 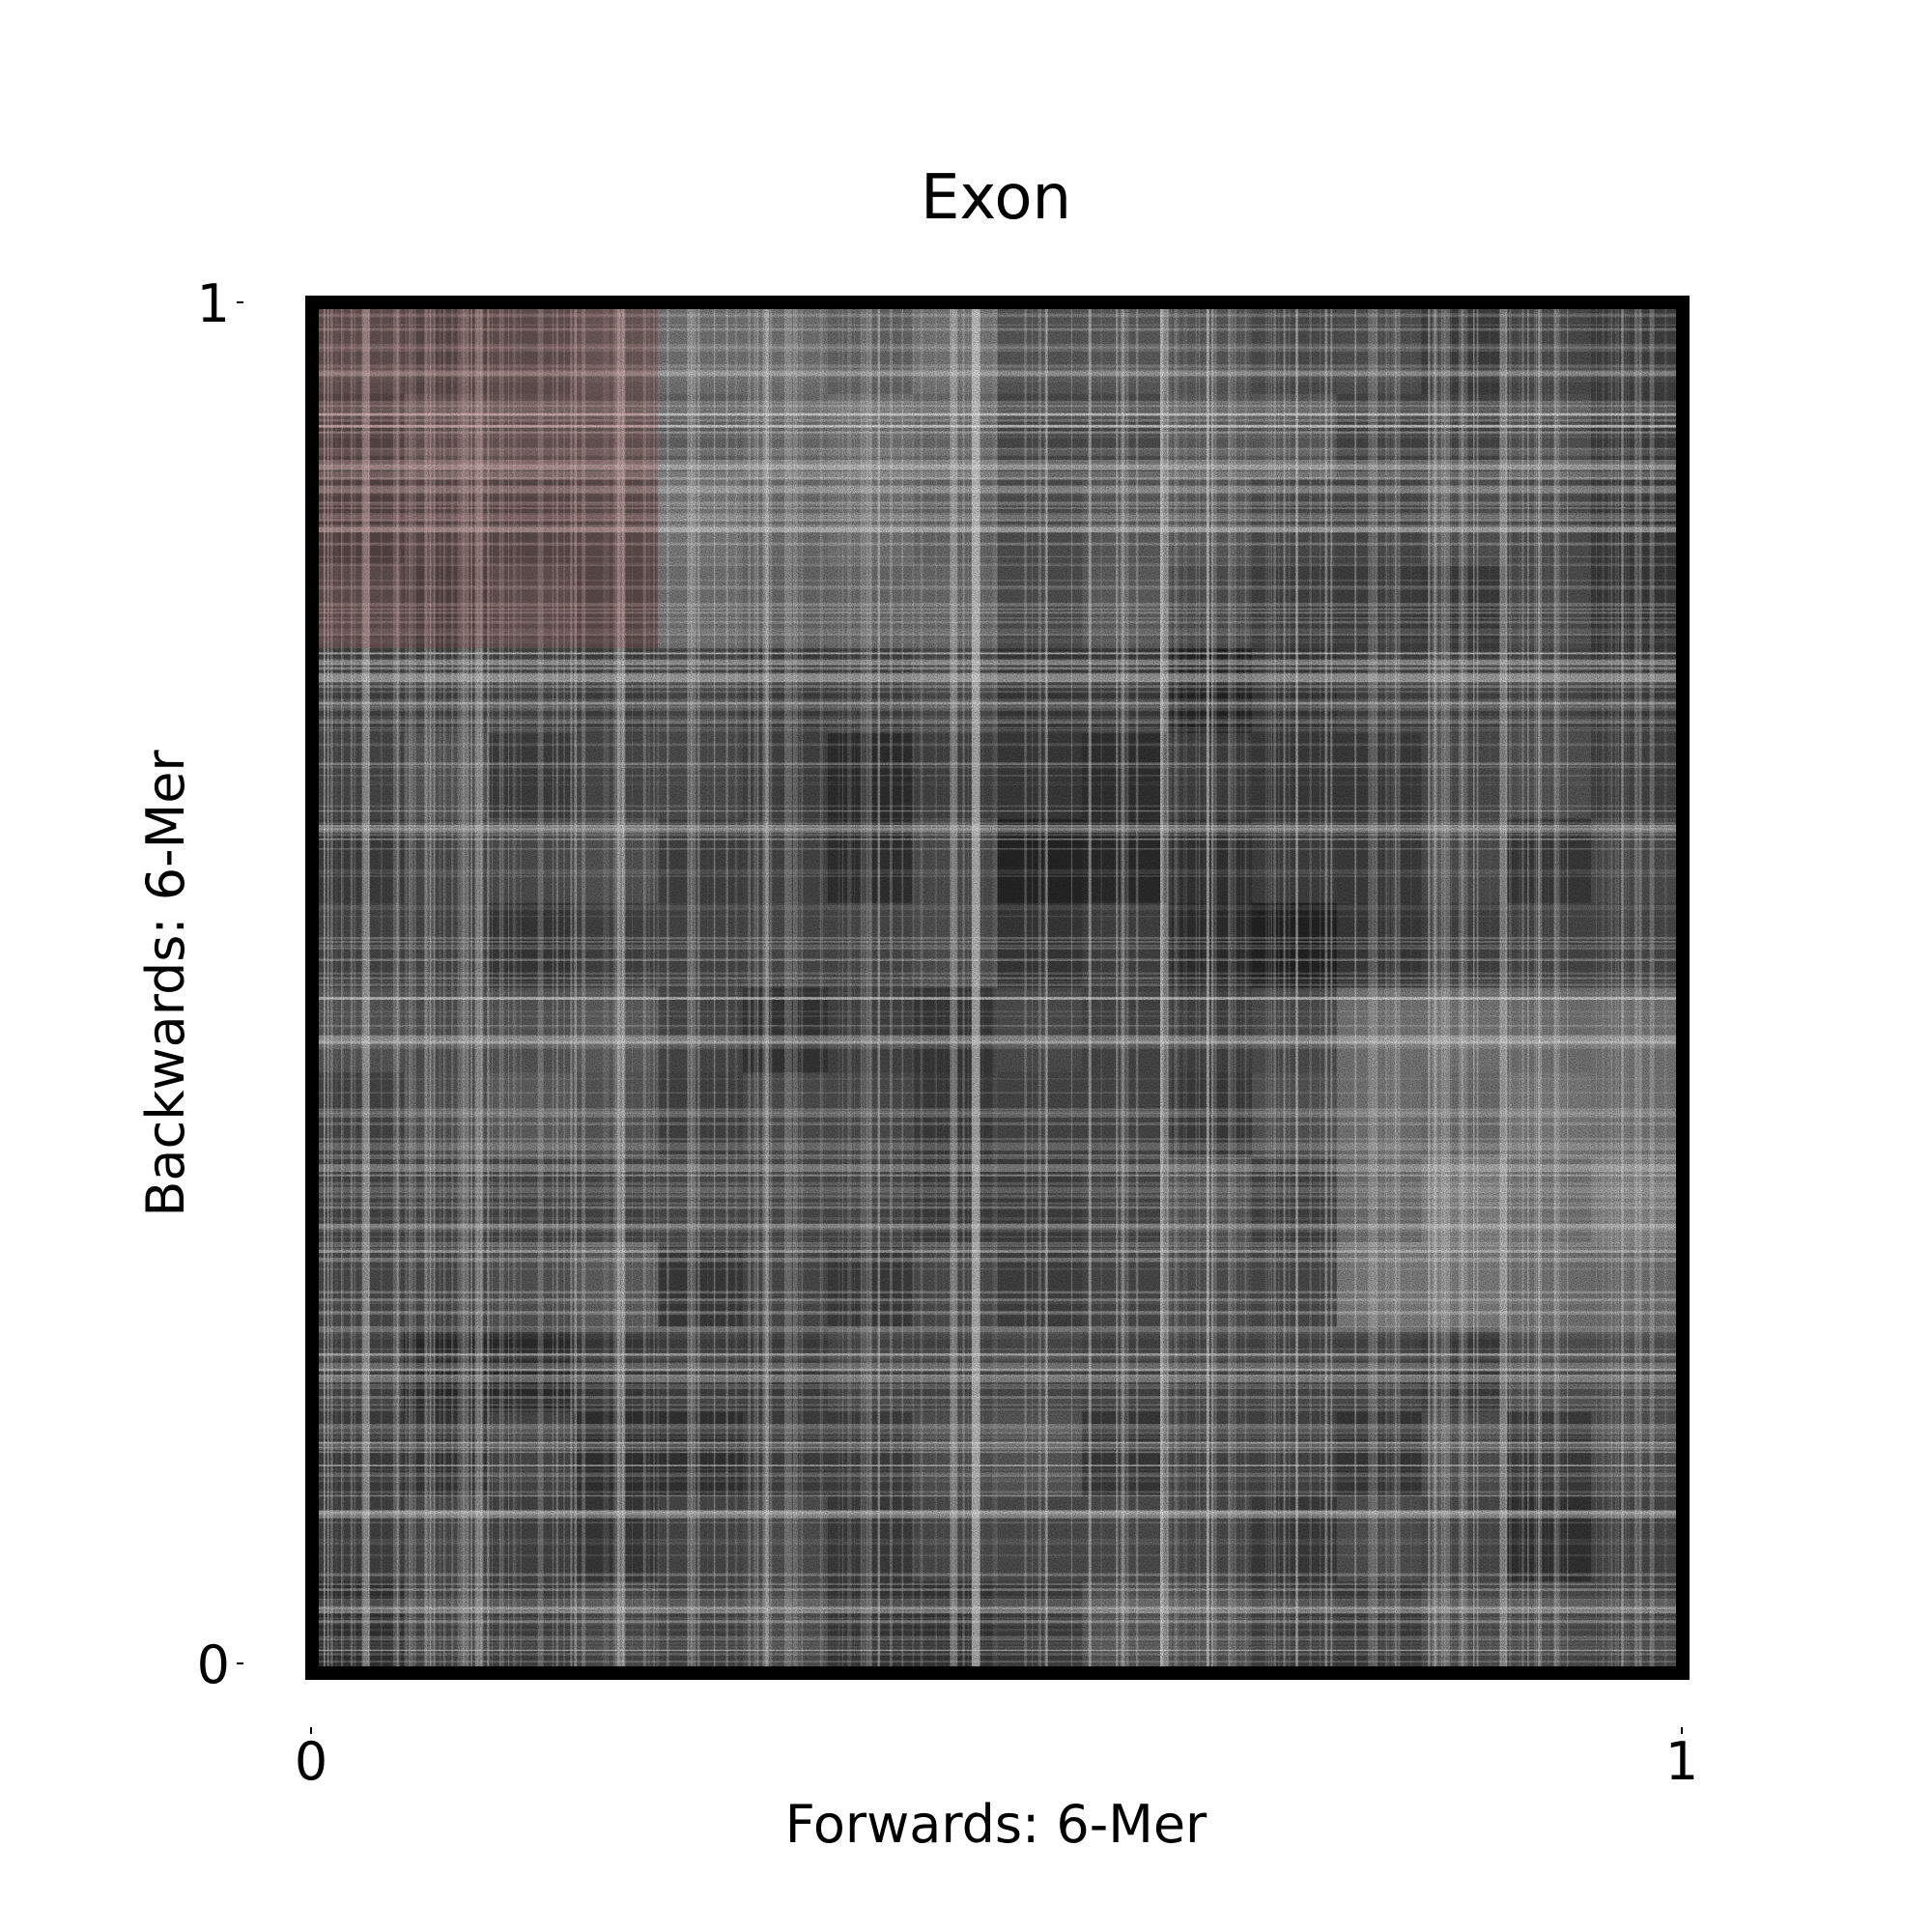 What do you see at coordinates (996, 198) in the screenshot?
I see `chart-title: Exon` at bounding box center [996, 198].